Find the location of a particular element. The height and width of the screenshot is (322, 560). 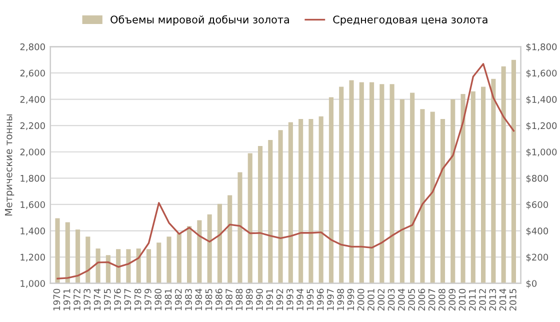

x-tick-label: 1973 is located at coordinates (87, 299).